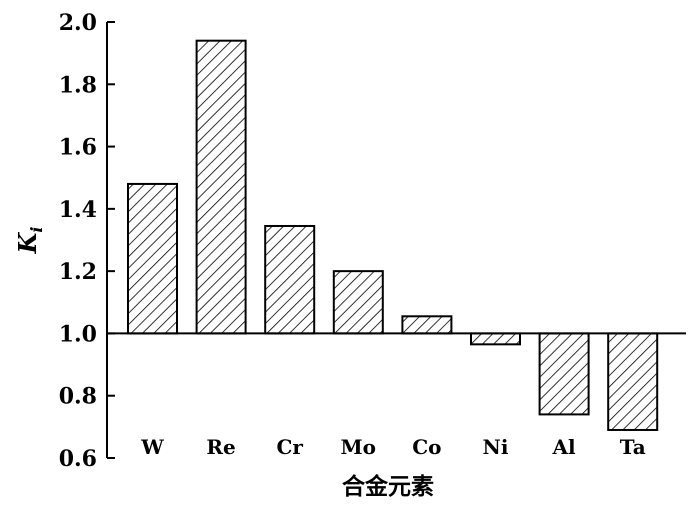 This screenshot has width=700, height=505. Describe the element at coordinates (78, 85) in the screenshot. I see `y-tick-label: 1.8` at that location.